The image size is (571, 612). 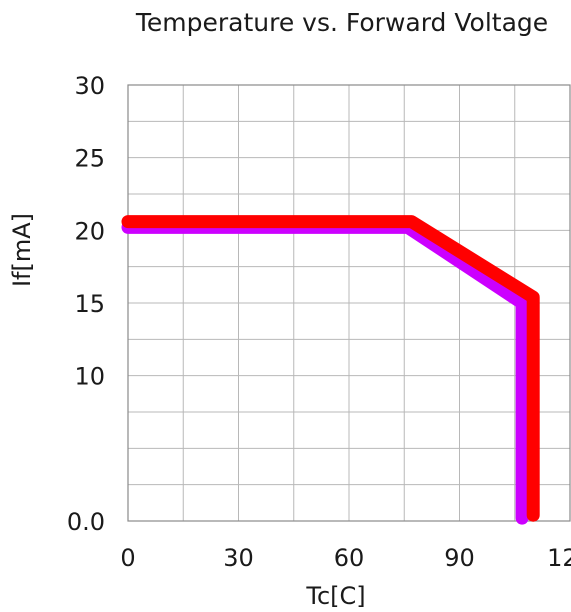 What do you see at coordinates (89, 159) in the screenshot?
I see `y-tick-label: 25` at bounding box center [89, 159].